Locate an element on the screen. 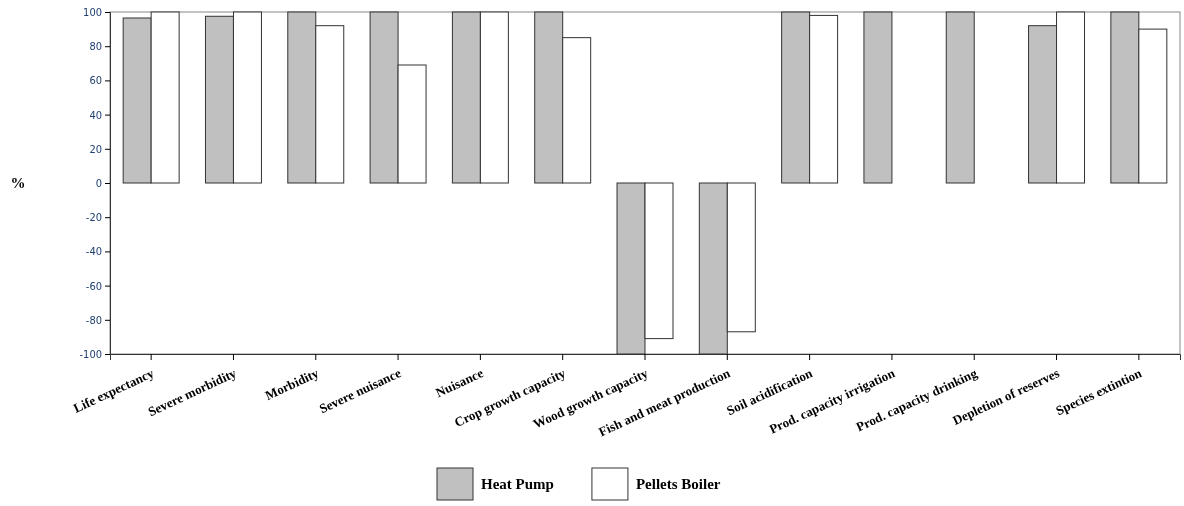  legend-label: Pellets Boiler is located at coordinates (678, 484).